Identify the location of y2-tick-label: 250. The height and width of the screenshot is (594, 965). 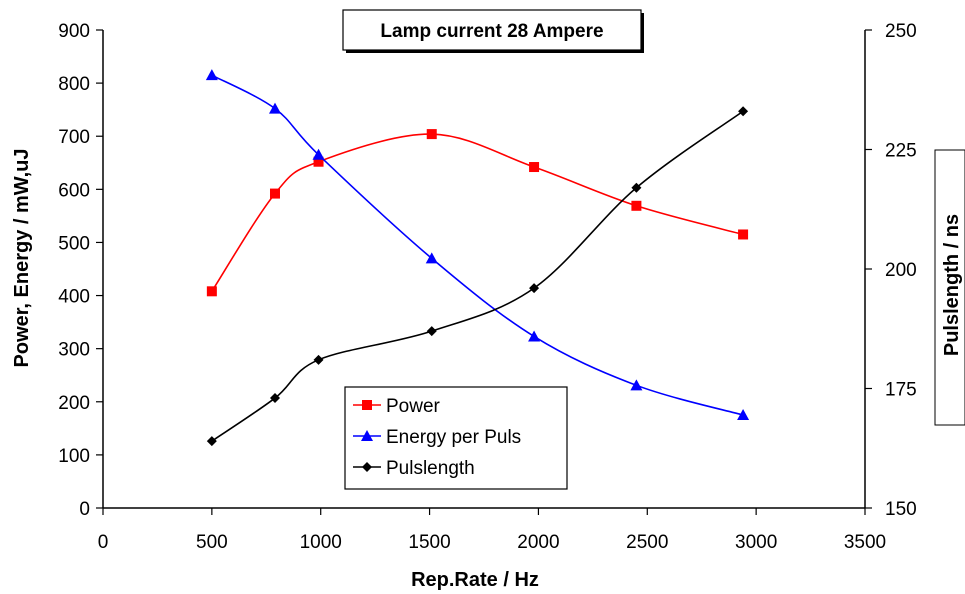
(901, 31).